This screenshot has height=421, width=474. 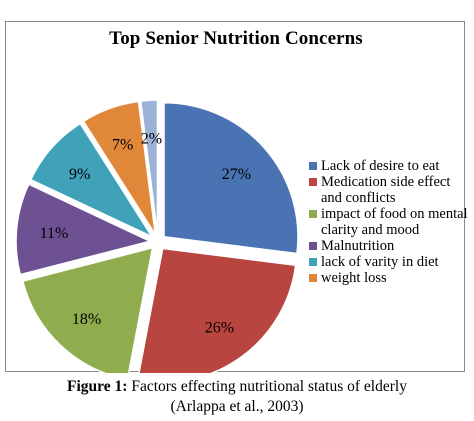 What do you see at coordinates (219, 328) in the screenshot?
I see `slice-data-label: 26%` at bounding box center [219, 328].